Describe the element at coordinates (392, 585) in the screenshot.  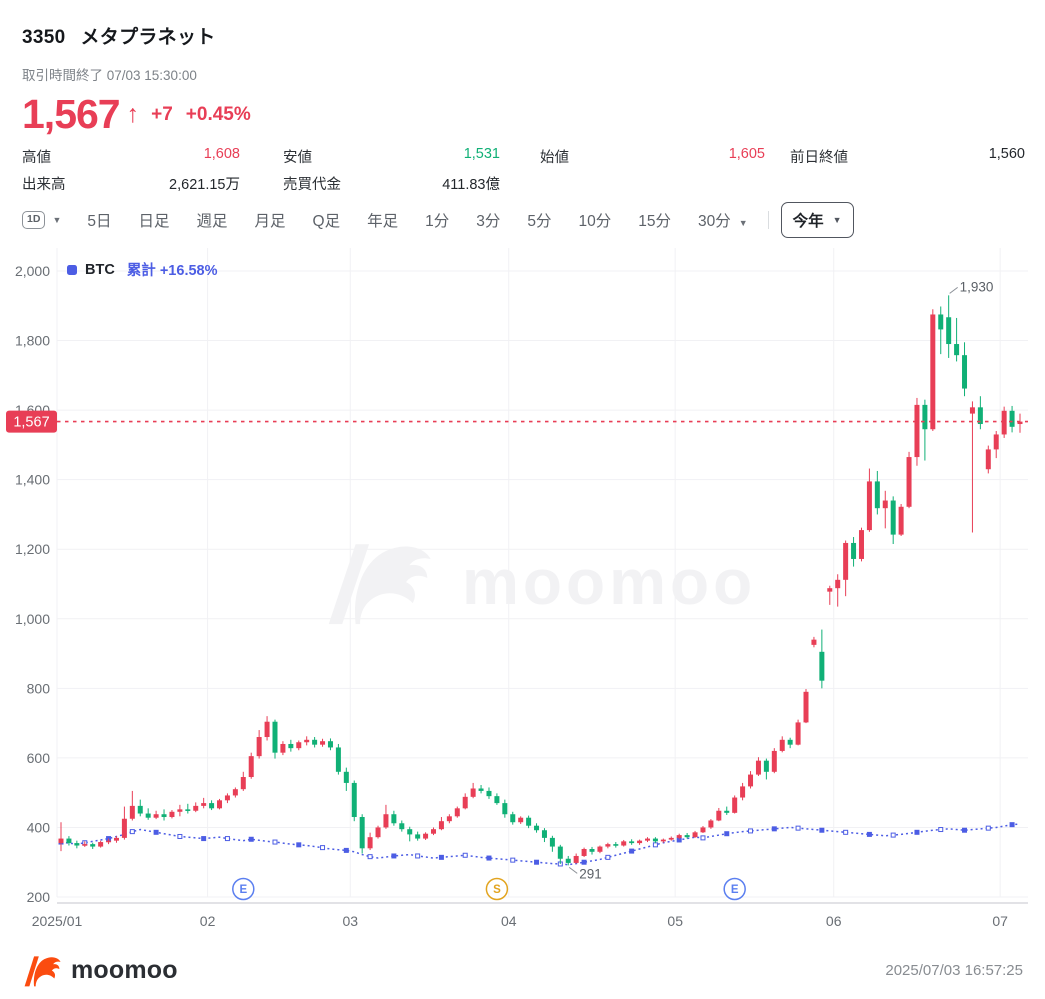
I see `watermark-bull-icon` at that location.